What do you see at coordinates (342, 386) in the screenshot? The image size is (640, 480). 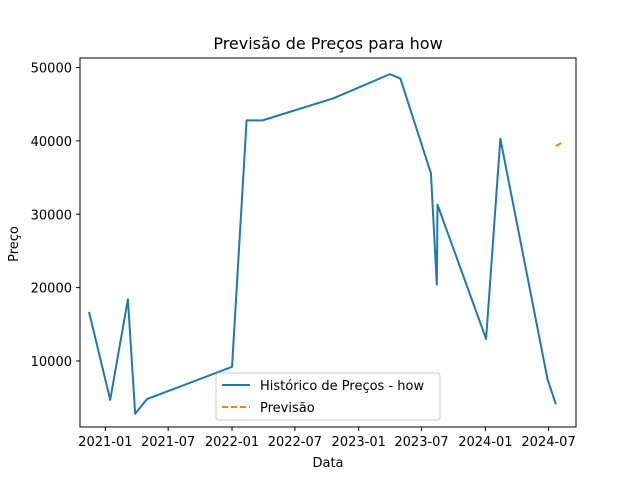 I see `legend-label-history: Histórico de Preços - how` at bounding box center [342, 386].